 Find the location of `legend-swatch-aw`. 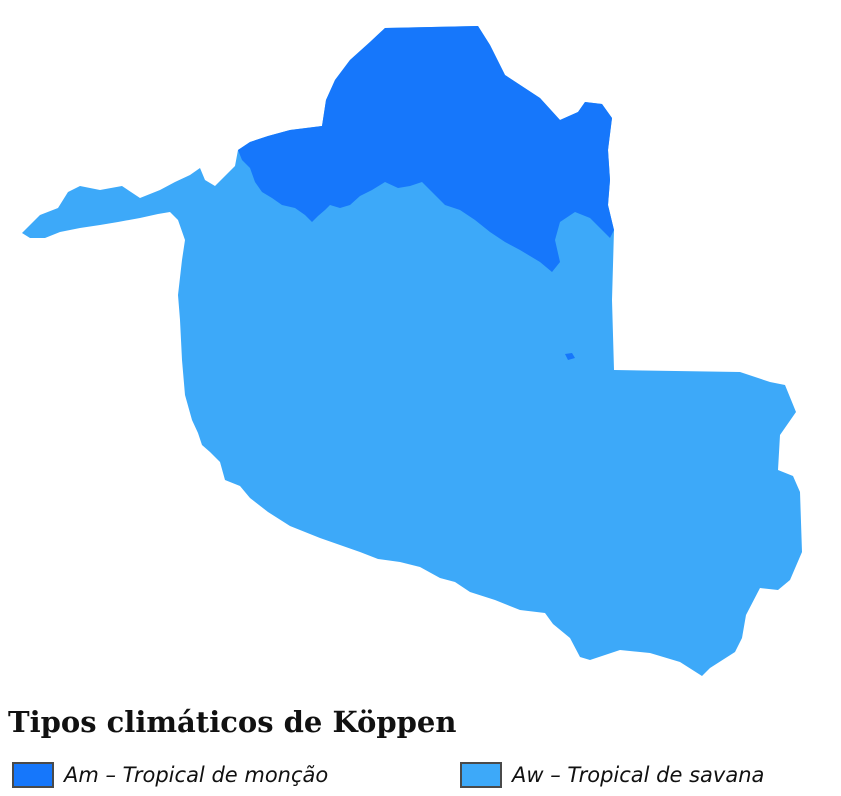

legend-swatch-aw is located at coordinates (481, 775).